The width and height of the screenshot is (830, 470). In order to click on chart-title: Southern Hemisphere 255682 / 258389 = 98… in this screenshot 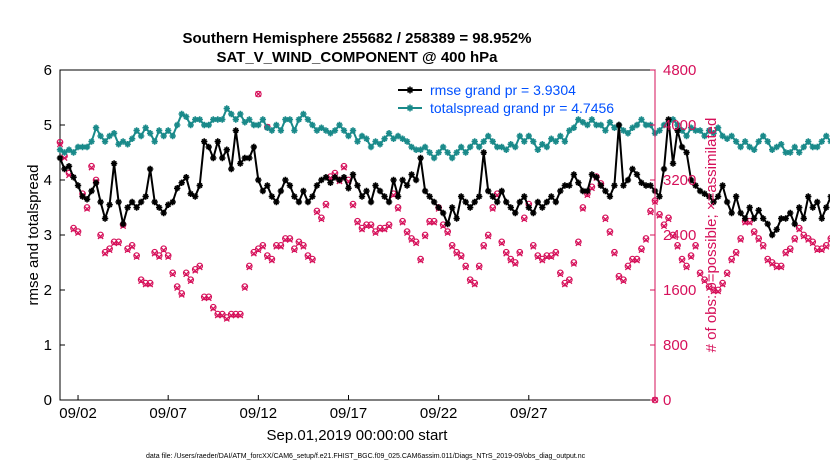, I will do `click(357, 38)`.